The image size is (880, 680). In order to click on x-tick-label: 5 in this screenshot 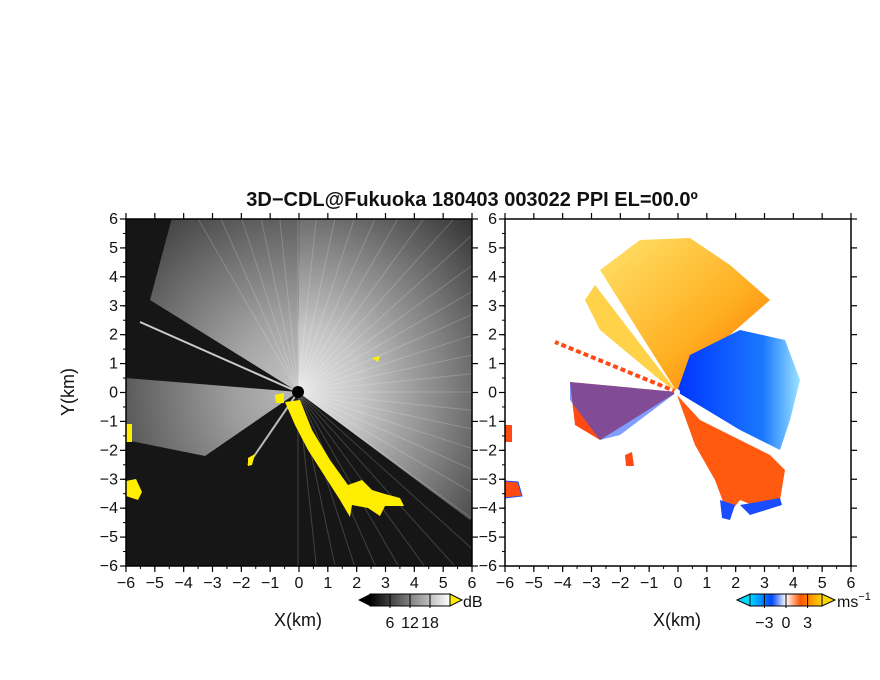, I will do `click(822, 583)`.